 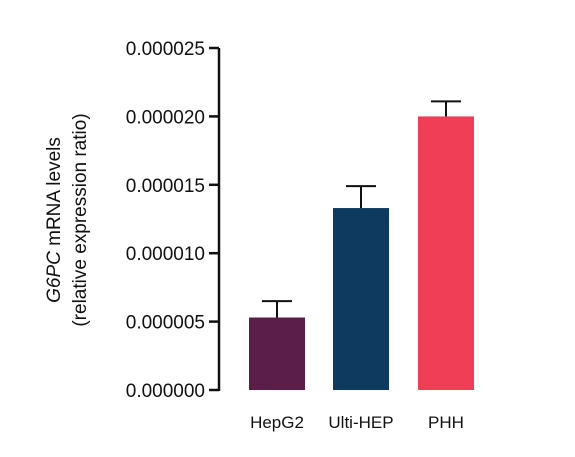 What do you see at coordinates (277, 422) in the screenshot?
I see `x-category-label: HepG2` at bounding box center [277, 422].